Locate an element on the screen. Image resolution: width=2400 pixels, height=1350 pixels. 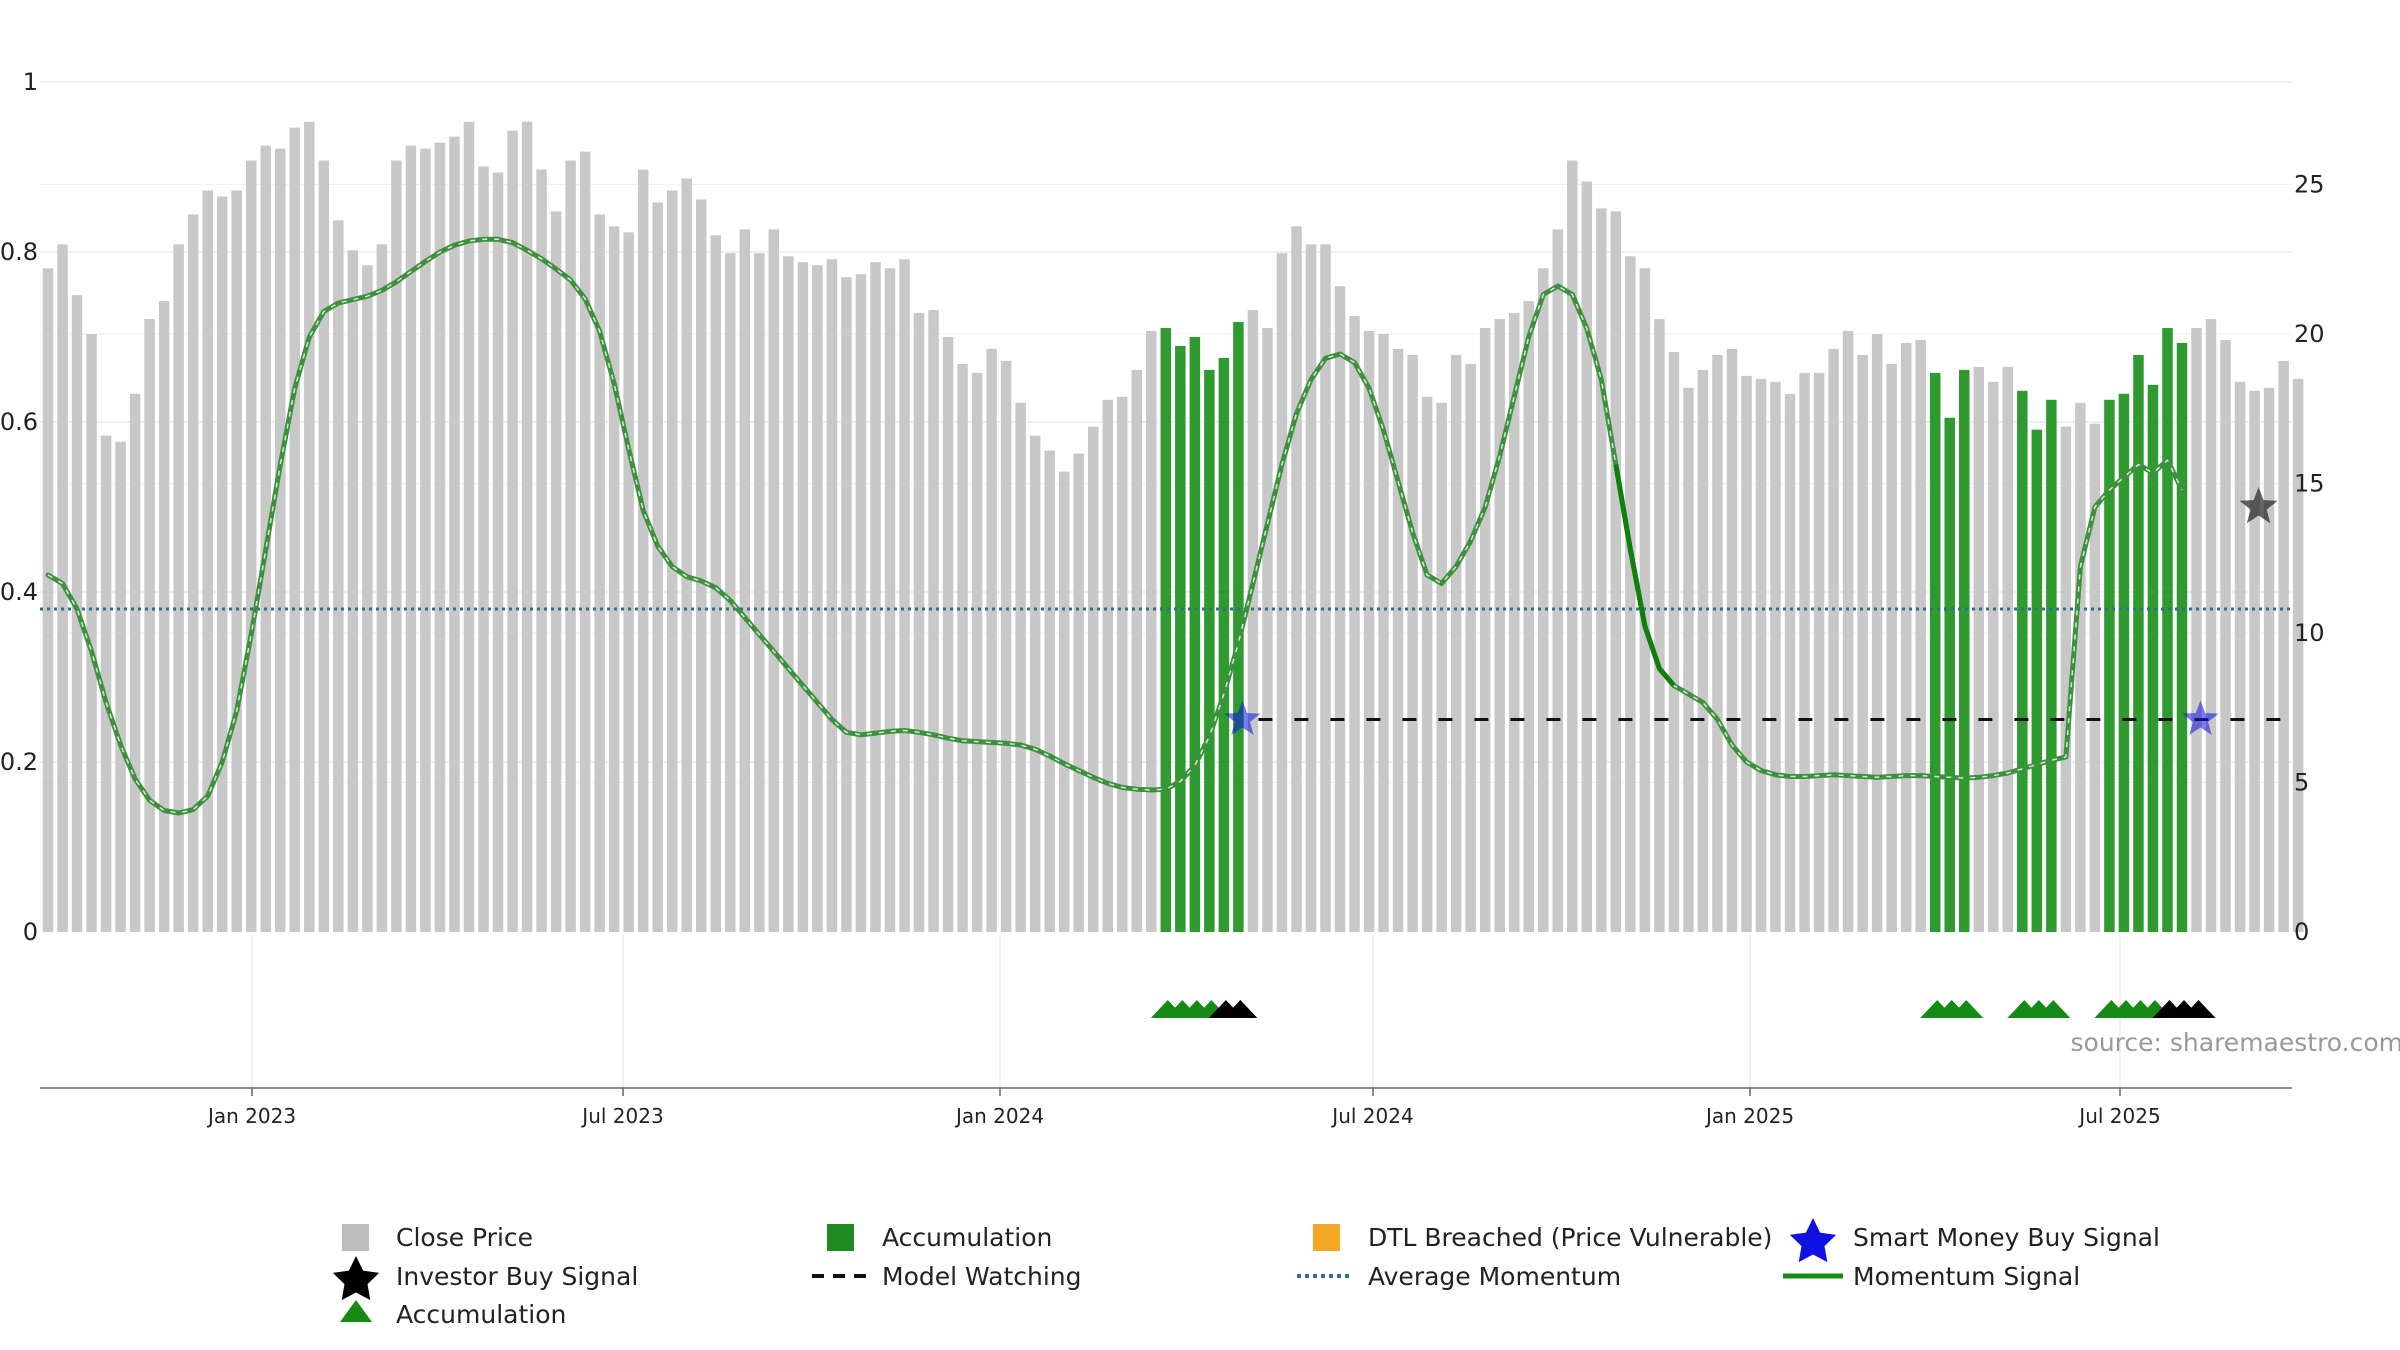
investor-buy-star is located at coordinates (2258, 505).